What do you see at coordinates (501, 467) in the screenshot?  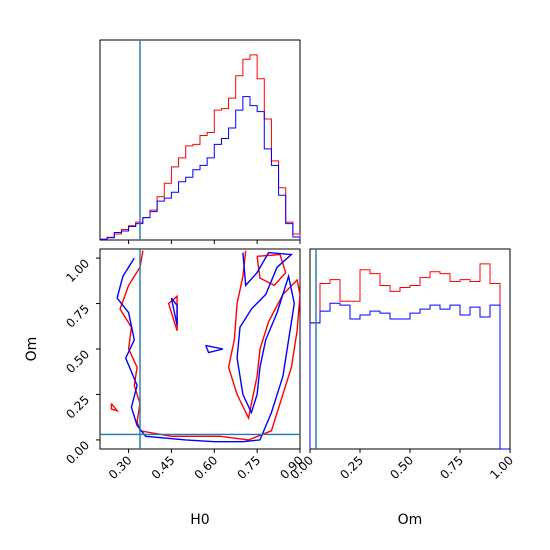 I see `tick-label-om-bottom: 1.00` at bounding box center [501, 467].